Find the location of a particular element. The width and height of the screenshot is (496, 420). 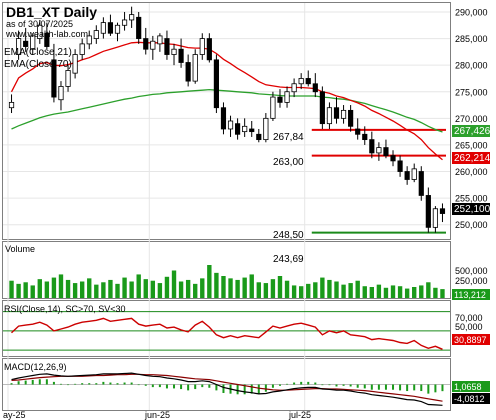

ema-short-marker is located at coordinates (471, 158).